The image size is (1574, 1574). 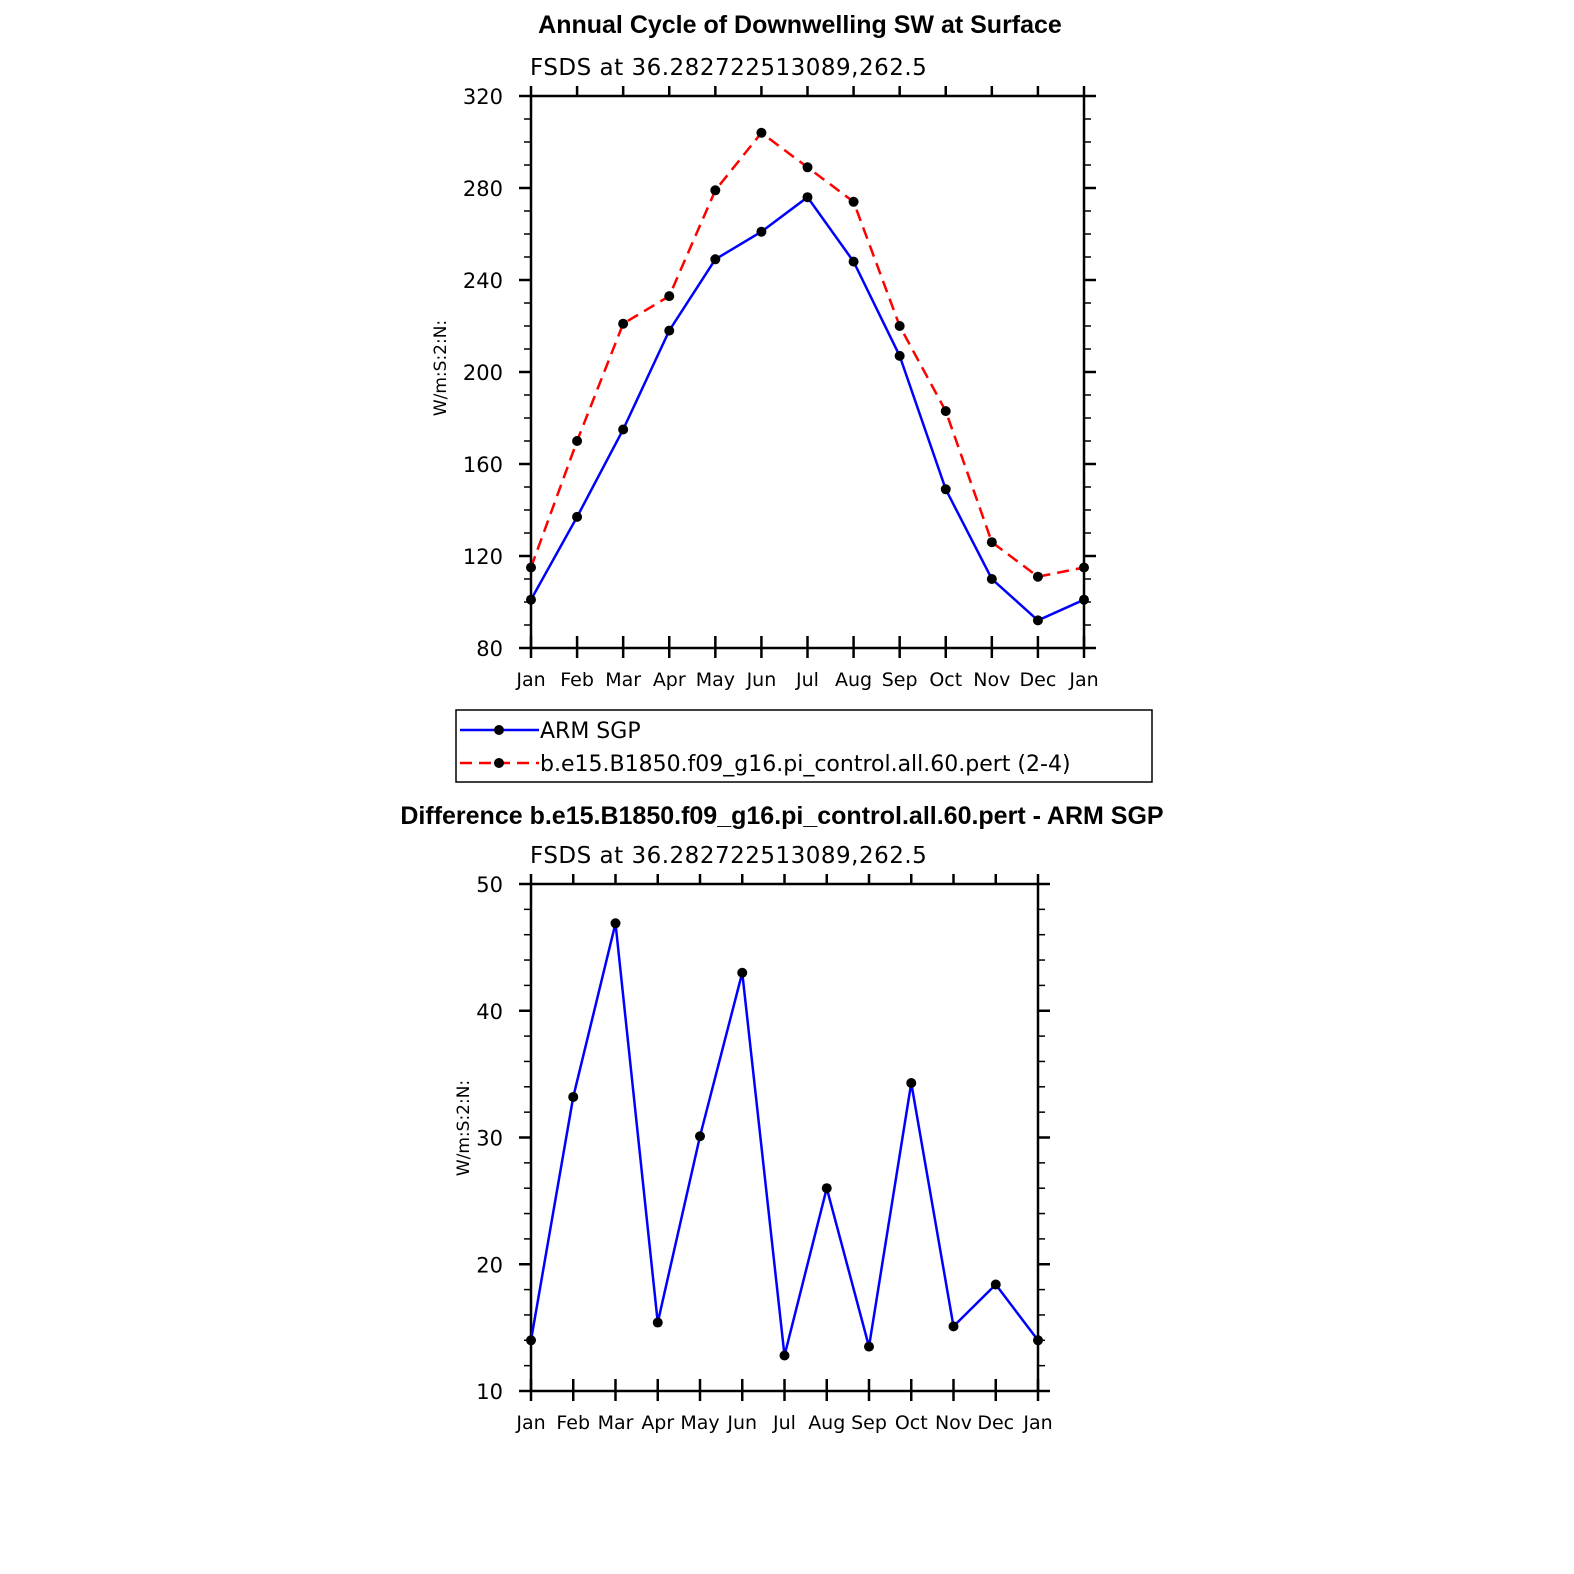 What do you see at coordinates (991, 680) in the screenshot?
I see `chart1-xtick-label: Nov` at bounding box center [991, 680].